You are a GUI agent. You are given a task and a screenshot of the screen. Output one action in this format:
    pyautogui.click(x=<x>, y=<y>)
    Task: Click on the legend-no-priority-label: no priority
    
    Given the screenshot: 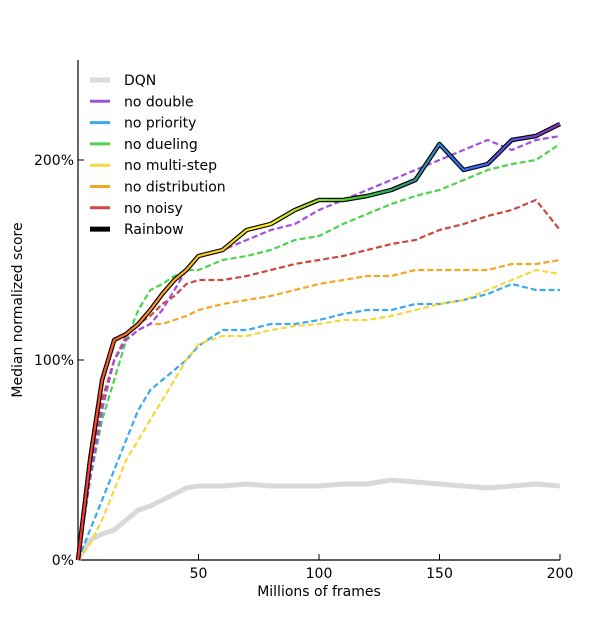 What is the action you would take?
    pyautogui.click(x=160, y=124)
    